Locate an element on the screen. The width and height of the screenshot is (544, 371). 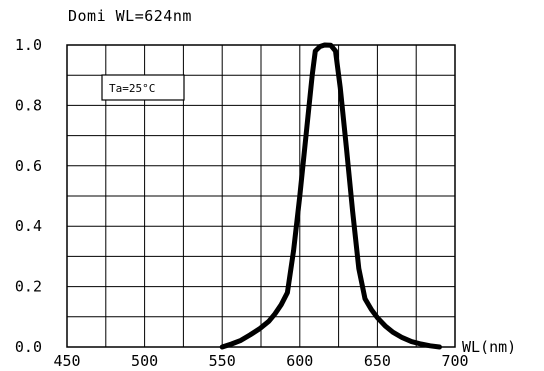
y-tick-label: 0.6 is located at coordinates (28, 166).